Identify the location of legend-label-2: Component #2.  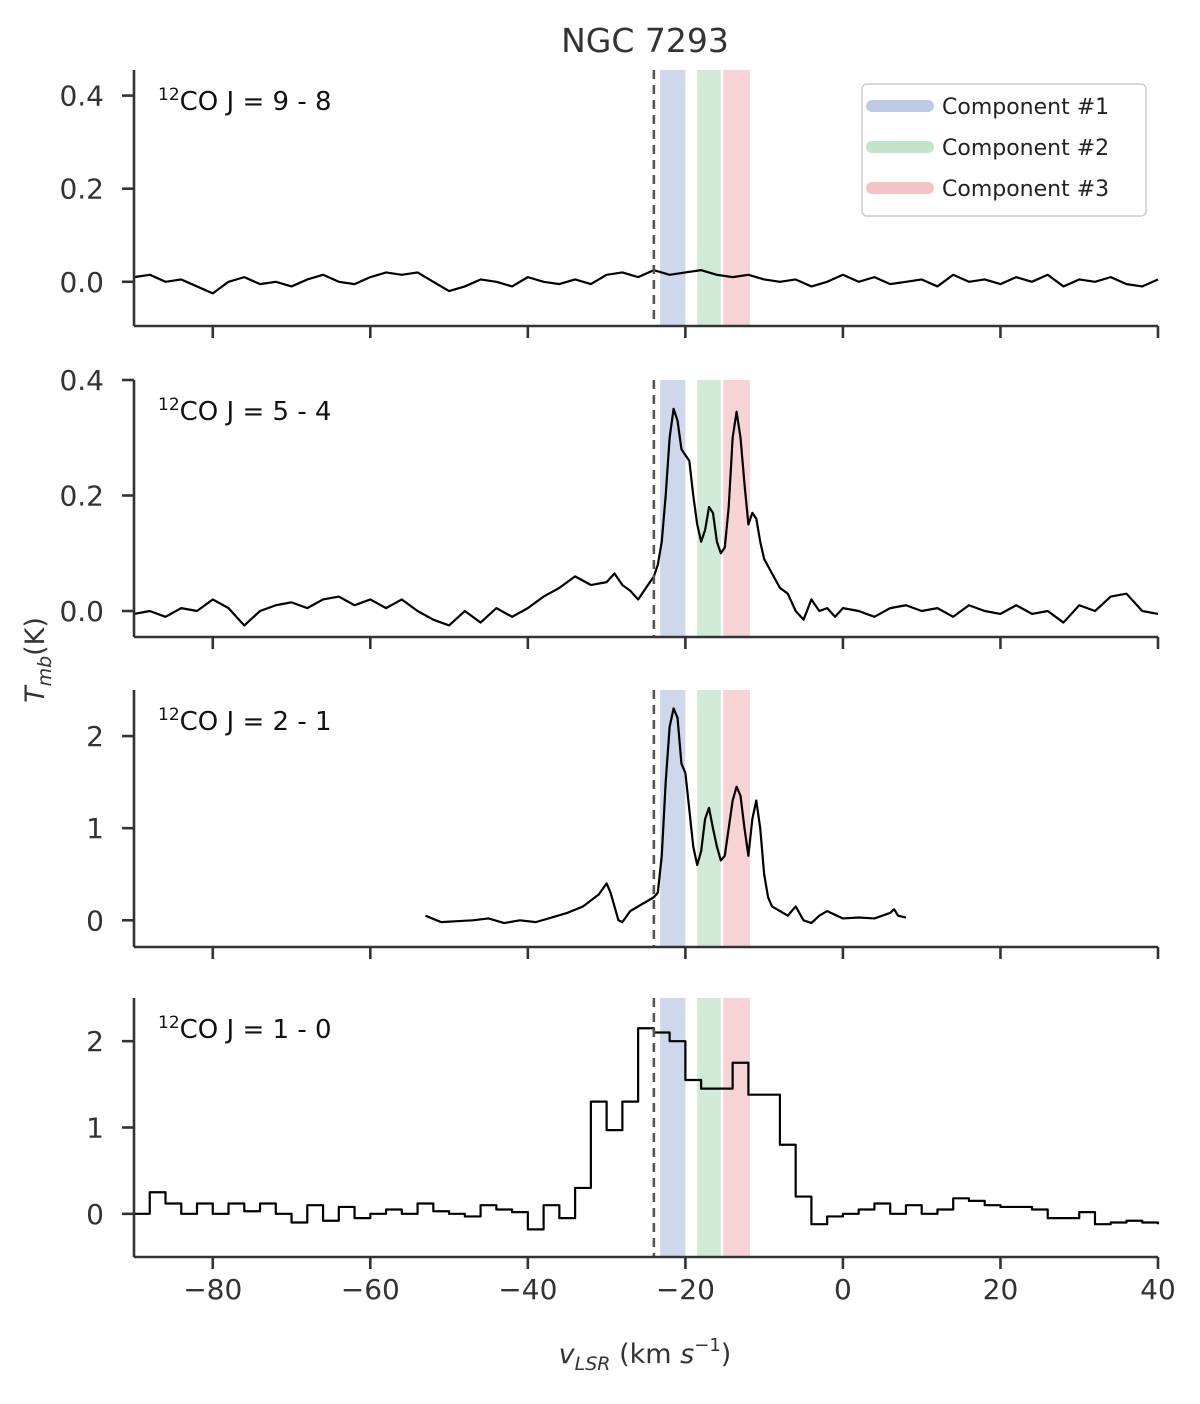
(1025, 148).